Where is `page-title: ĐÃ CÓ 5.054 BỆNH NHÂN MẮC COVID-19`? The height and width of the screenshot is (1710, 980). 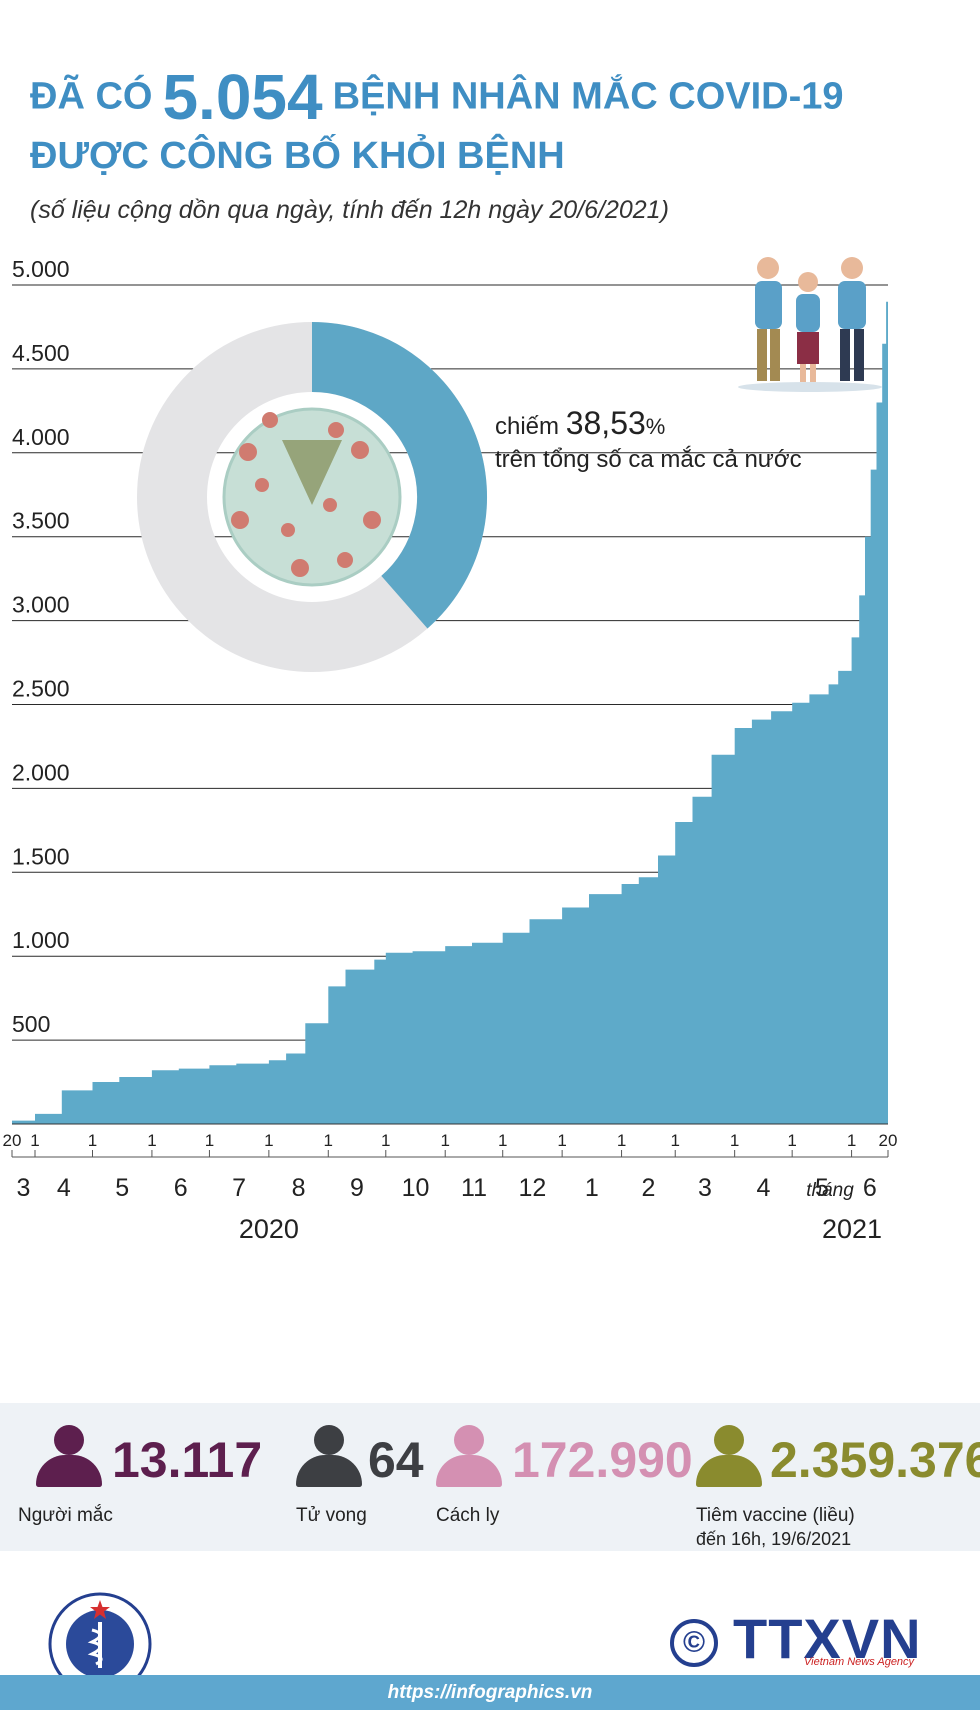 page-title: ĐÃ CÓ 5.054 BỆNH NHÂN MẮC COVID-19 is located at coordinates (437, 96).